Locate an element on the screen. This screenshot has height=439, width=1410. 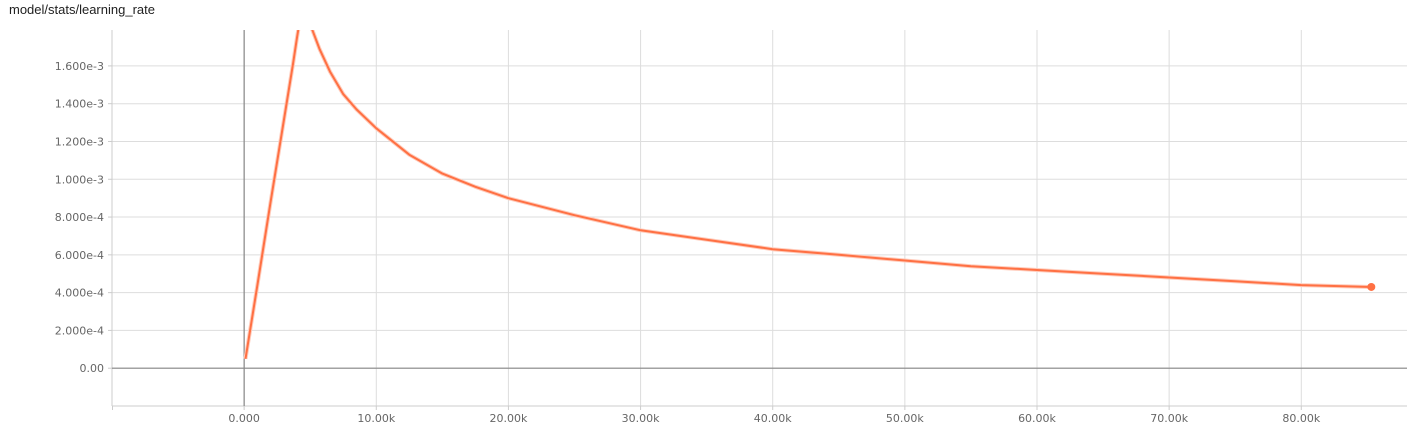
x-tick-label: 60.00k is located at coordinates (1037, 418).